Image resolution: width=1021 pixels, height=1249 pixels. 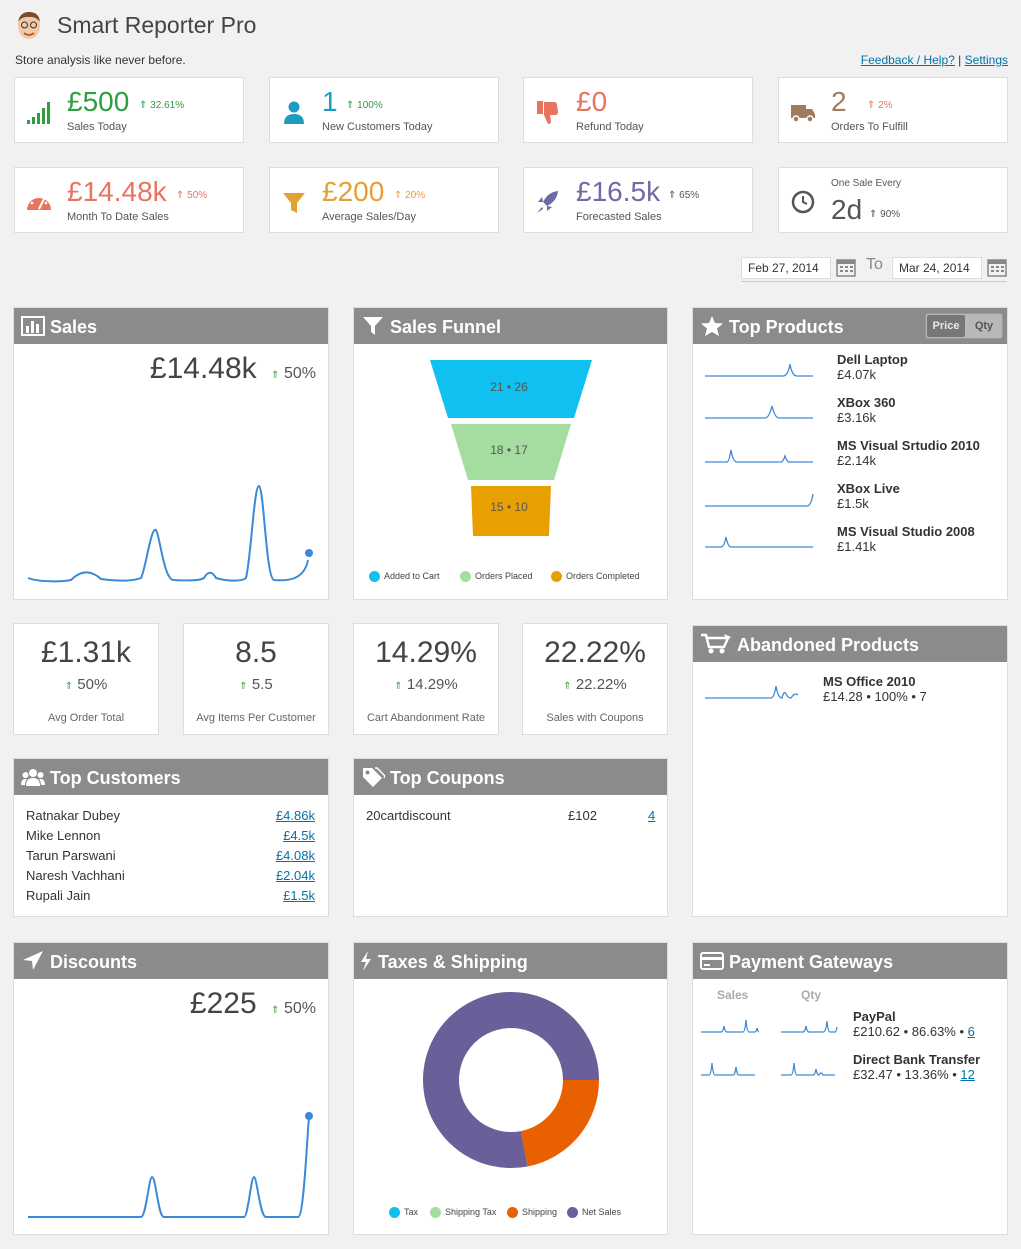 I want to click on cart-icon, so click(x=716, y=643).